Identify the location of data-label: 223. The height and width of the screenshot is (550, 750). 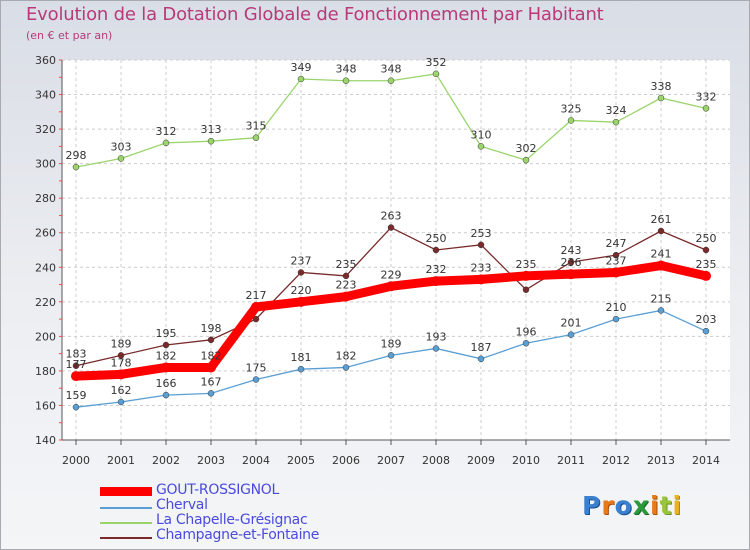
(346, 285).